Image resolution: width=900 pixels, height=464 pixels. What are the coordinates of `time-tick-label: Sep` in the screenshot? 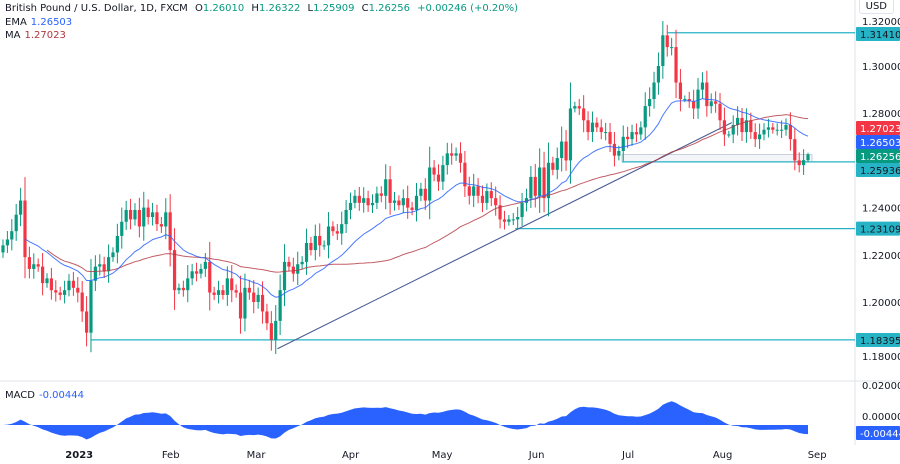 It's located at (817, 455).